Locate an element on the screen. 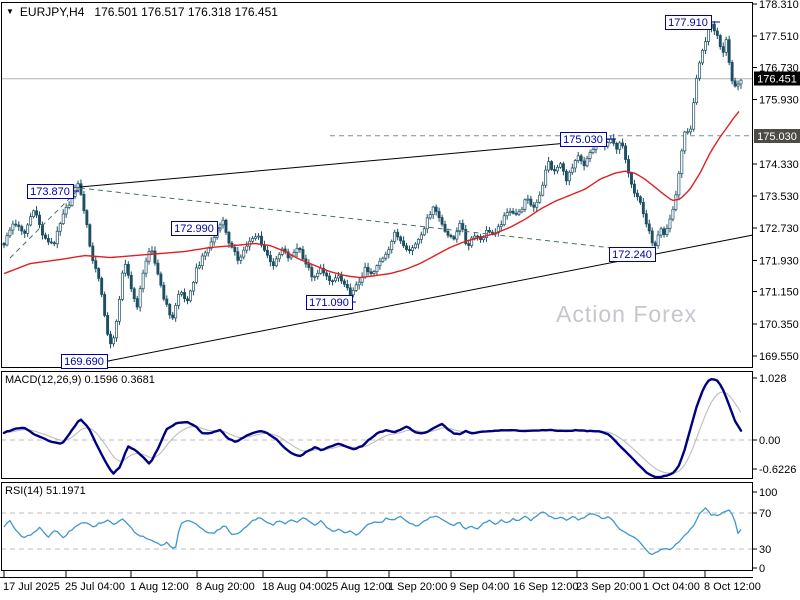  price-axis-label: 171.930 is located at coordinates (779, 261).